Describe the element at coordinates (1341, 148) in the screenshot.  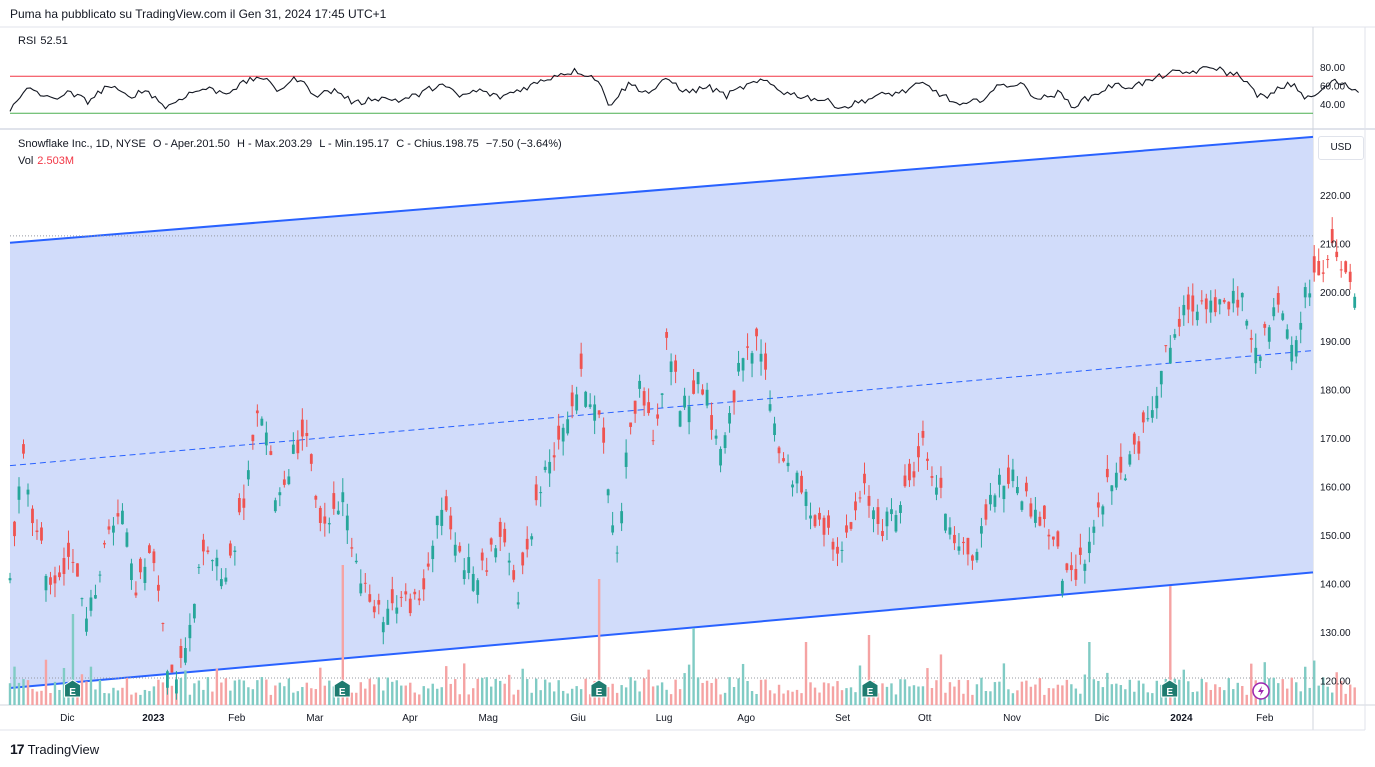
I see `currency-button: USD` at that location.